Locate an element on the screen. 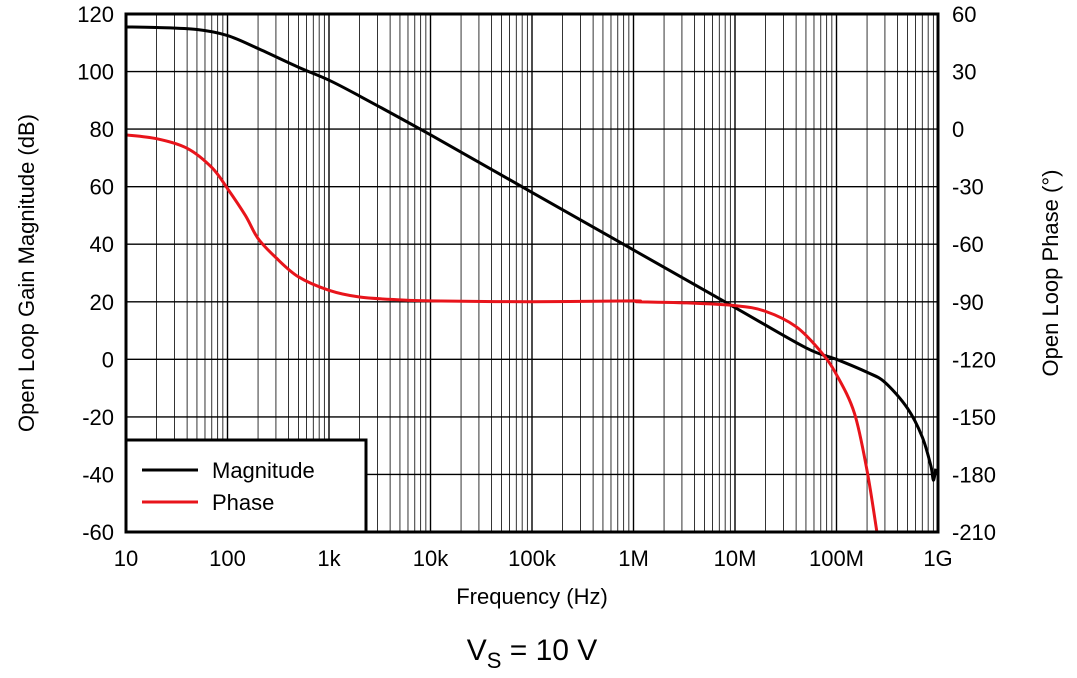 This screenshot has height=678, width=1077. x-tick-label: 100k is located at coordinates (532, 558).